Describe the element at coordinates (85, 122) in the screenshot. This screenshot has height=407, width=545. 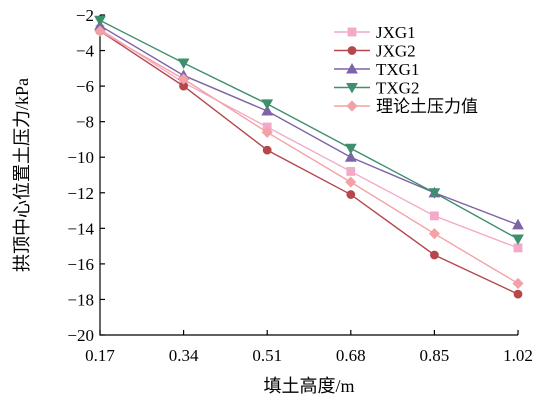
I see `y-tick-label: −8` at that location.